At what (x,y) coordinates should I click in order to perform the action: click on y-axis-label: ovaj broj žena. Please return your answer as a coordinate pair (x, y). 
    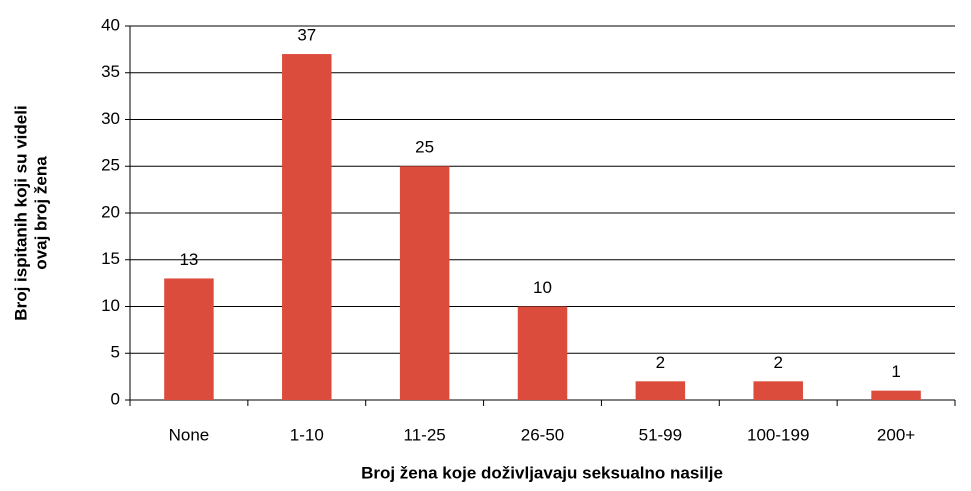
    Looking at the image, I should click on (40, 213).